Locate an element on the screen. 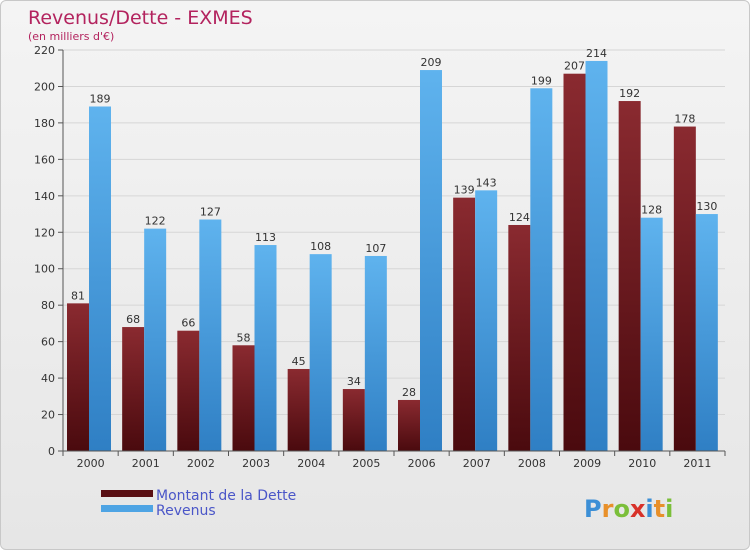 The width and height of the screenshot is (750, 550). x-tick-label: 2005 is located at coordinates (366, 463).